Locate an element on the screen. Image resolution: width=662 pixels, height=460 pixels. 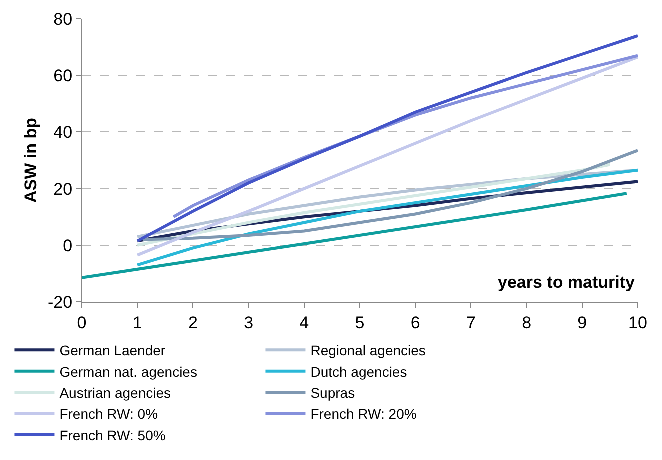
legend-label: French RW: 0% is located at coordinates (109, 414).